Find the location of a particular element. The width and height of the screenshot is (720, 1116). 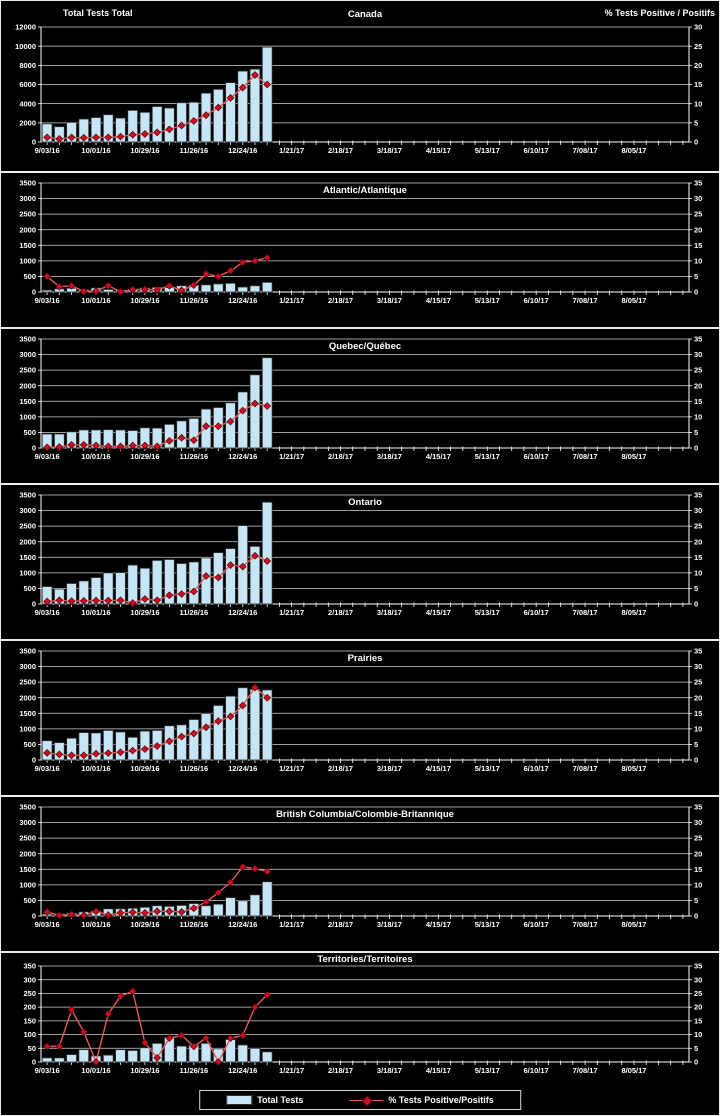

legend-pct-positive-label: % Tests Positive/Positifs is located at coordinates (441, 1100).